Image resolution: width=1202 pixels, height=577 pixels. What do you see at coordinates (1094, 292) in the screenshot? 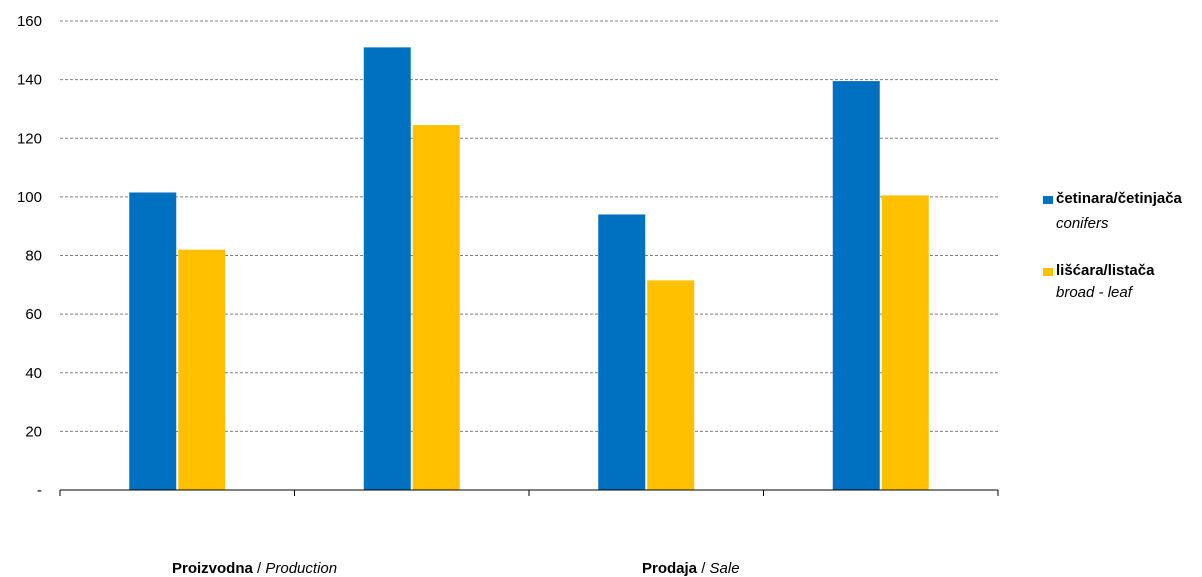
I see `legend-subtitle-broadleaf: broad - leaf` at bounding box center [1094, 292].